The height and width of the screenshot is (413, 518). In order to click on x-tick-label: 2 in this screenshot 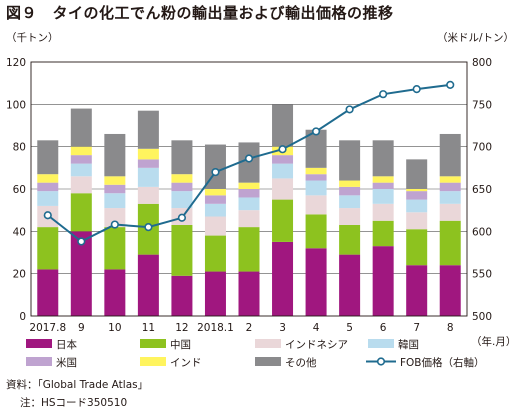, I will do `click(249, 328)`.